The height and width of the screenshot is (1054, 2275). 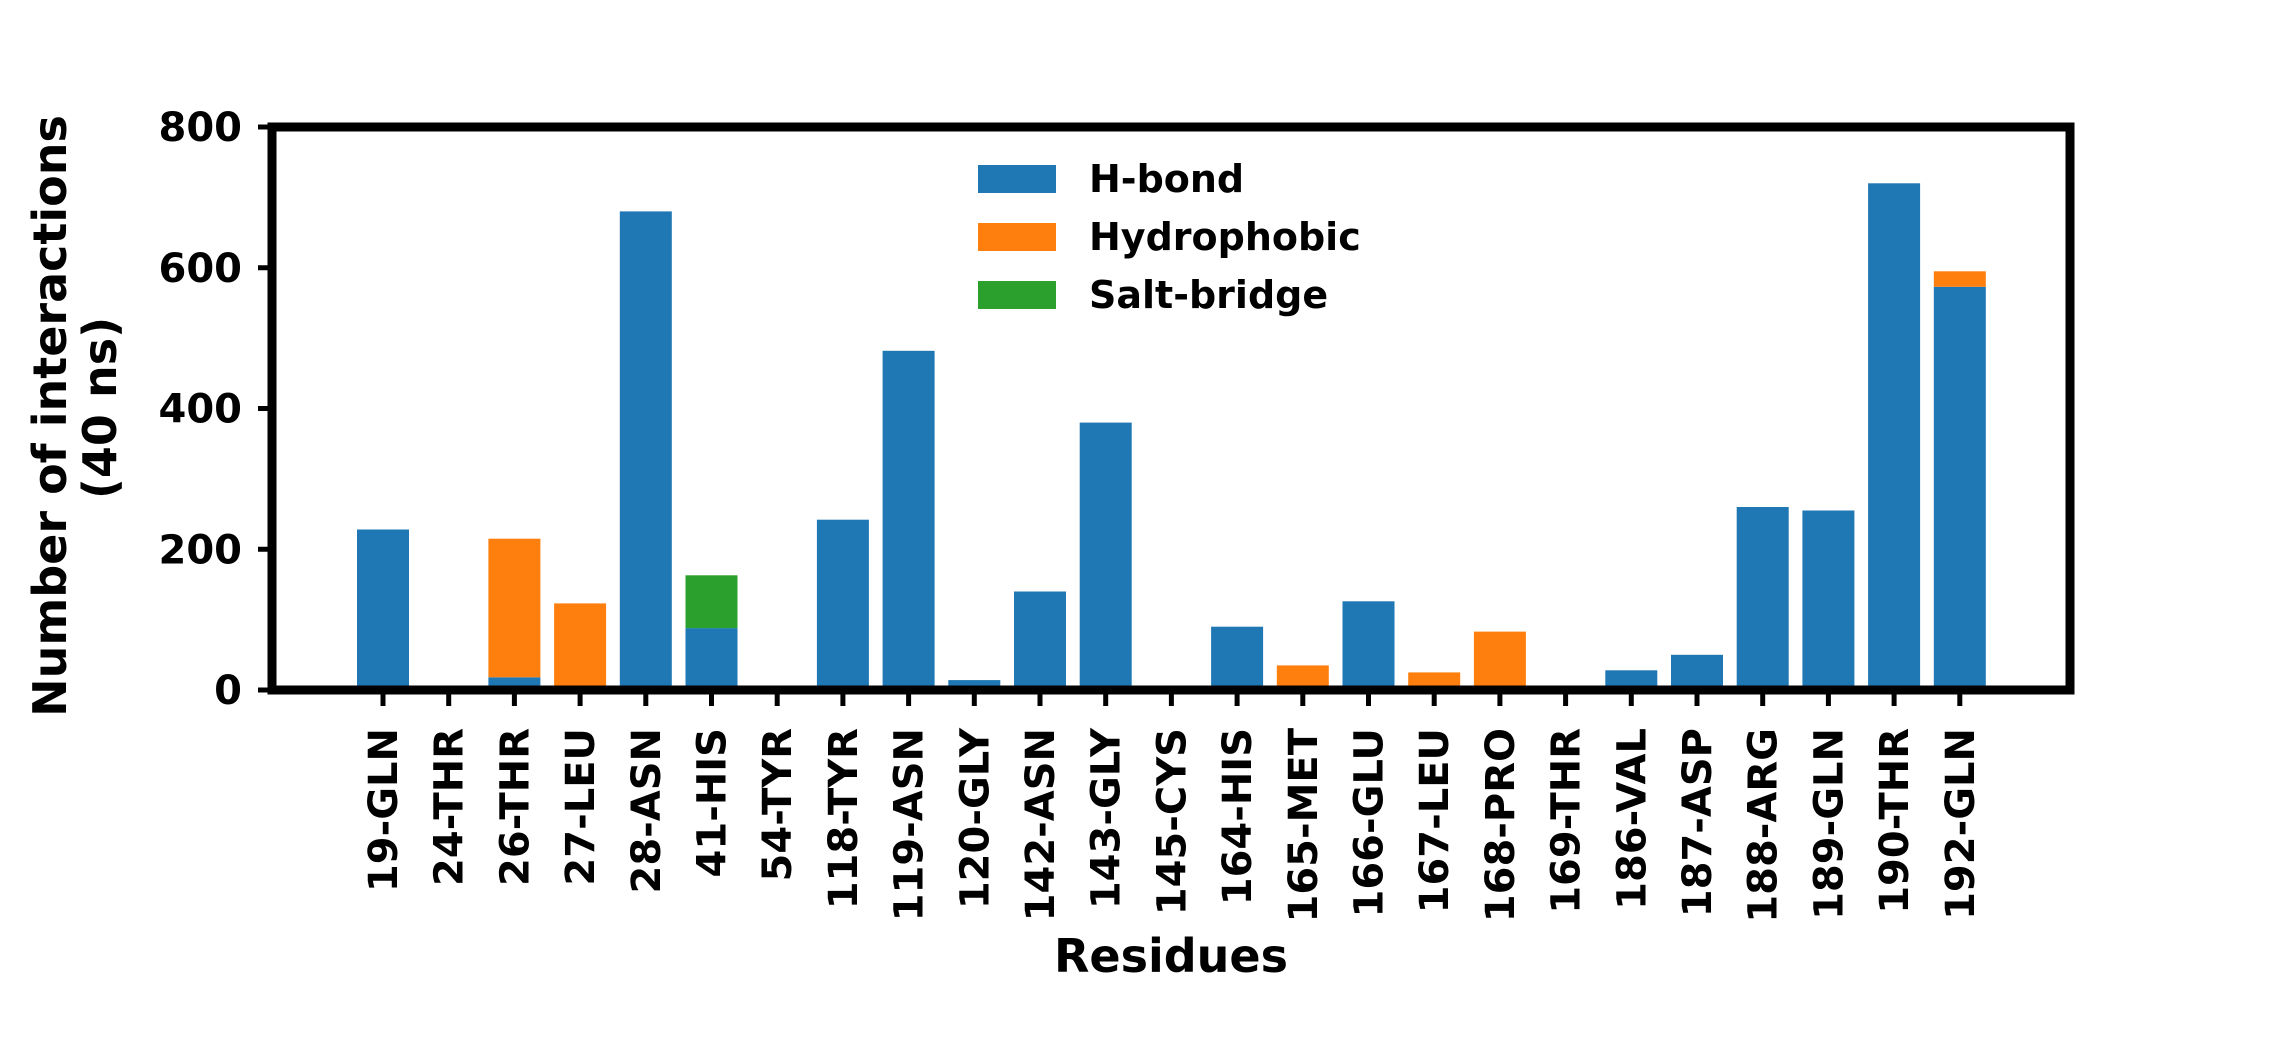 I want to click on x-tick-label-24-thr: 24-THR, so click(x=450, y=807).